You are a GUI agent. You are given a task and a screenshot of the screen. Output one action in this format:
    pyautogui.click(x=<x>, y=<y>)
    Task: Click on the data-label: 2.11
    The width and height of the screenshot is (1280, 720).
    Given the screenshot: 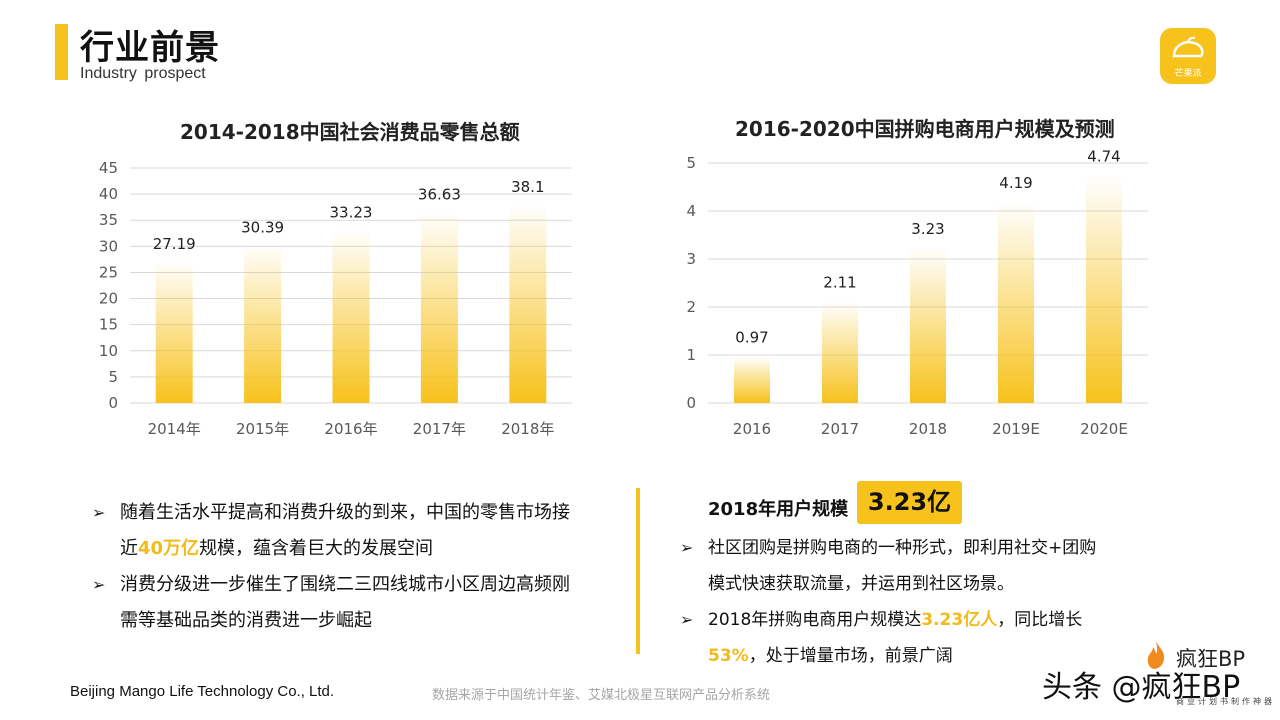 What is the action you would take?
    pyautogui.click(x=839, y=283)
    